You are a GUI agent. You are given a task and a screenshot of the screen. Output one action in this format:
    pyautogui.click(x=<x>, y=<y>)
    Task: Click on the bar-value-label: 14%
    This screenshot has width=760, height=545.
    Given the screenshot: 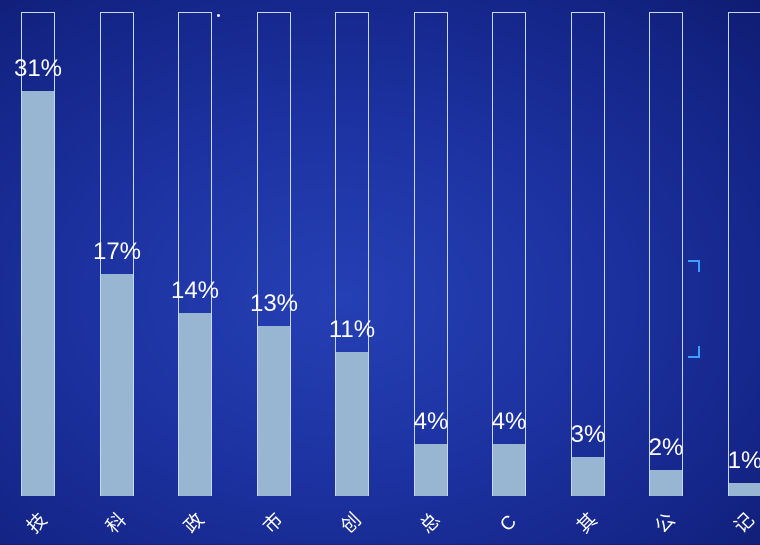 What is the action you would take?
    pyautogui.click(x=195, y=291)
    